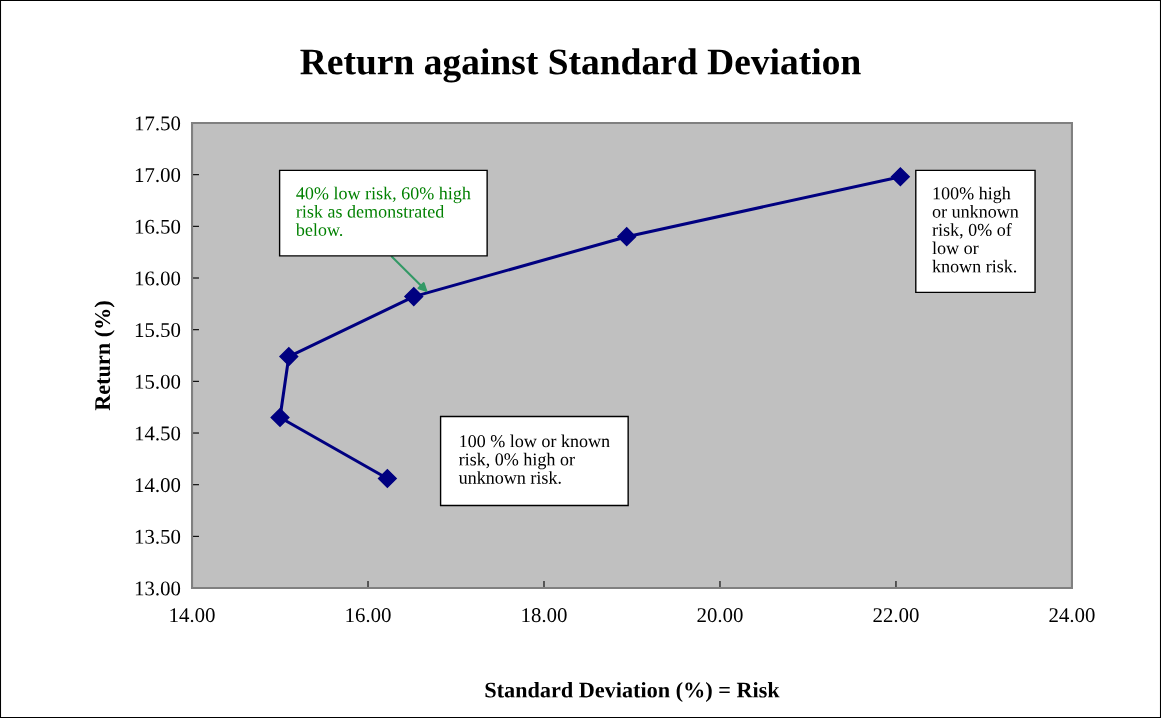 The width and height of the screenshot is (1161, 718). I want to click on annotation: 100 % low or known risk, 0% high or unknown risk., so click(534, 459).